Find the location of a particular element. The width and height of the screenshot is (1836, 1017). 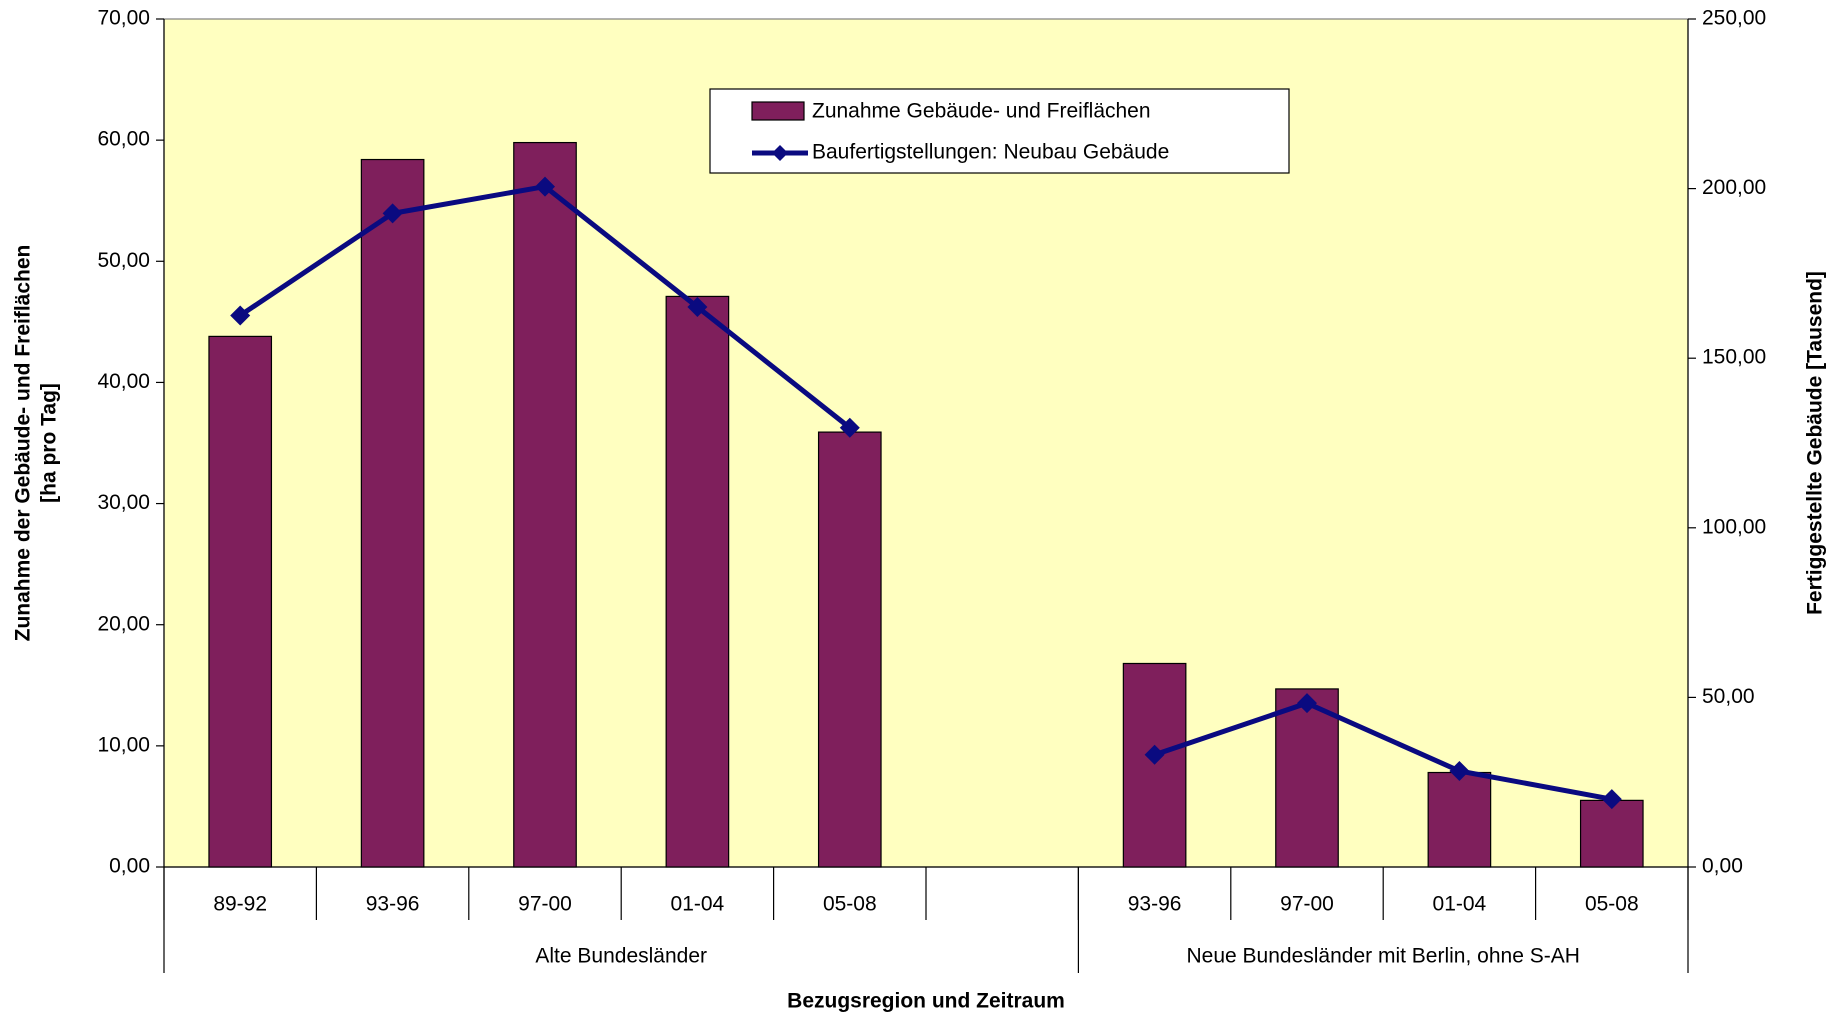

legend-label: Baufertigstellungen: Neubau Gebäude is located at coordinates (990, 152).